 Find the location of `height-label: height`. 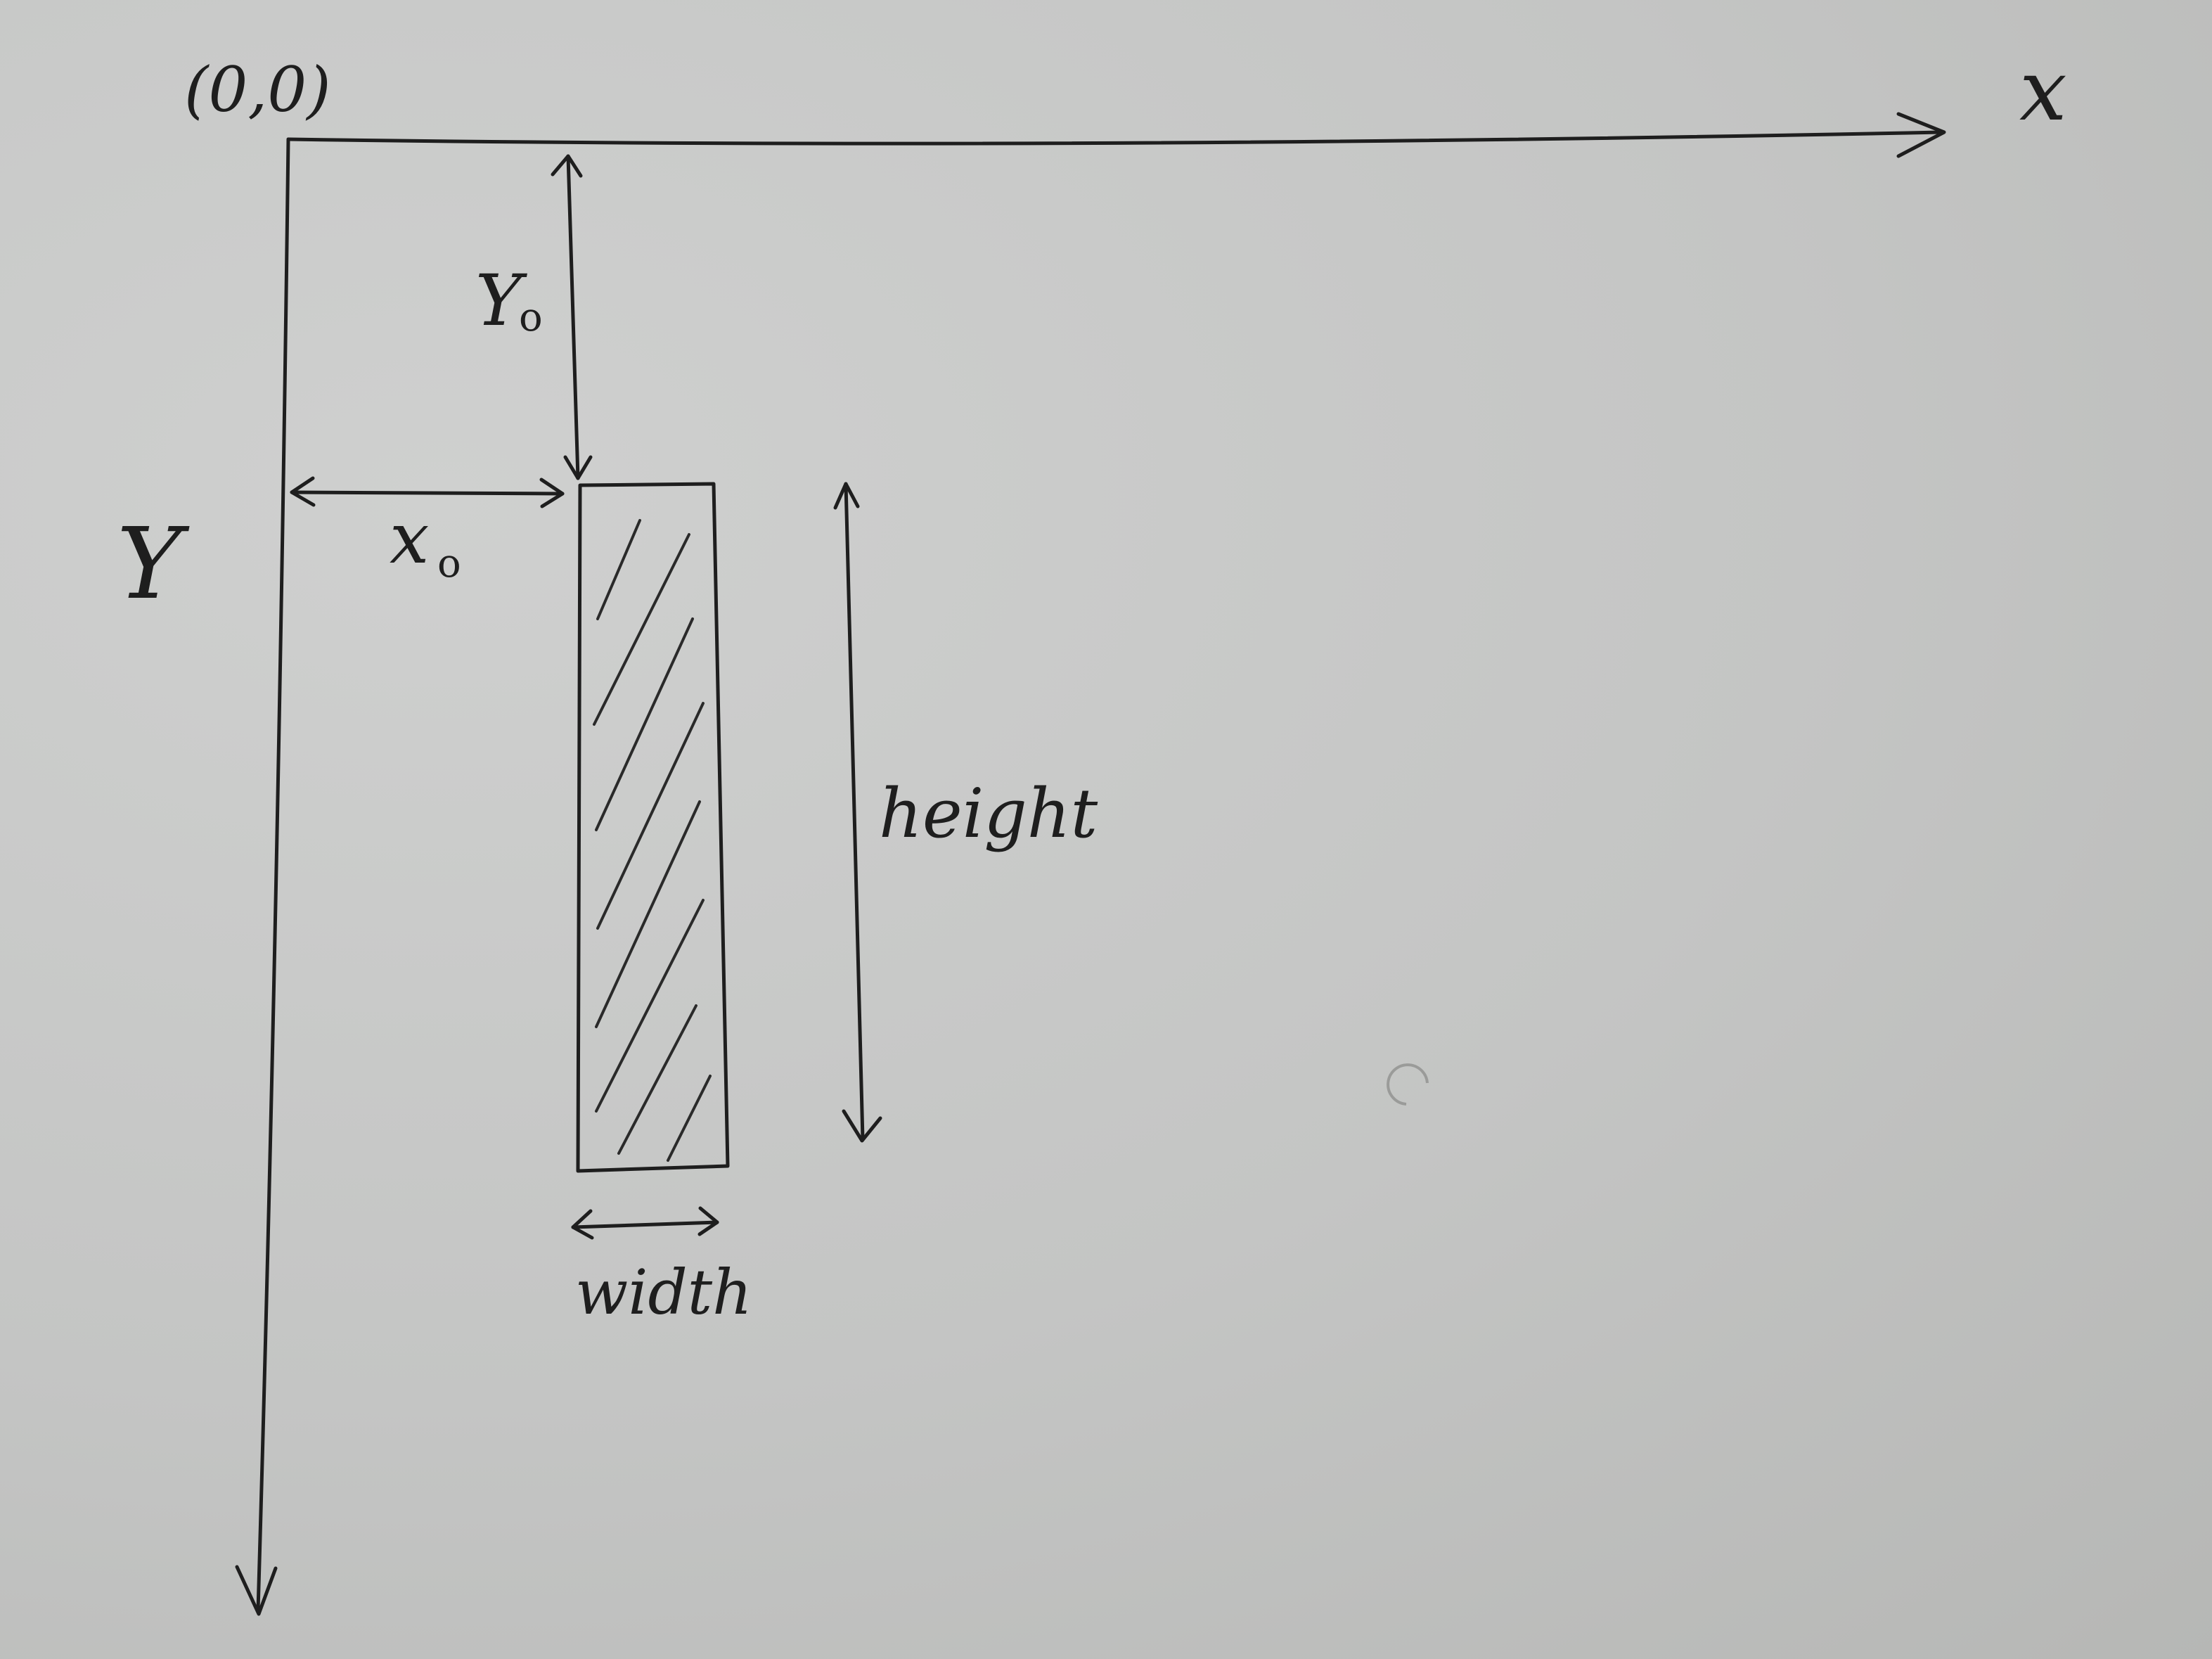

height-label: height is located at coordinates (988, 813).